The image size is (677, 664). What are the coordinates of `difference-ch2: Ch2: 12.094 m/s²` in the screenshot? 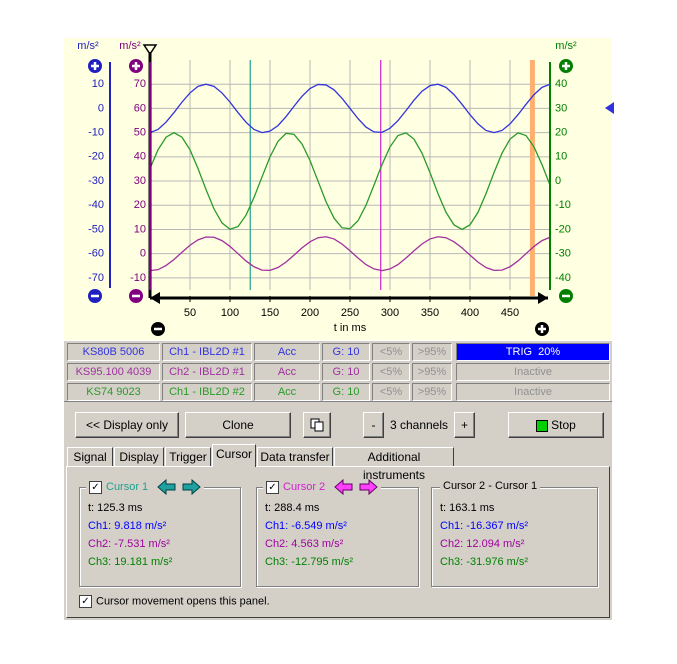 It's located at (482, 544).